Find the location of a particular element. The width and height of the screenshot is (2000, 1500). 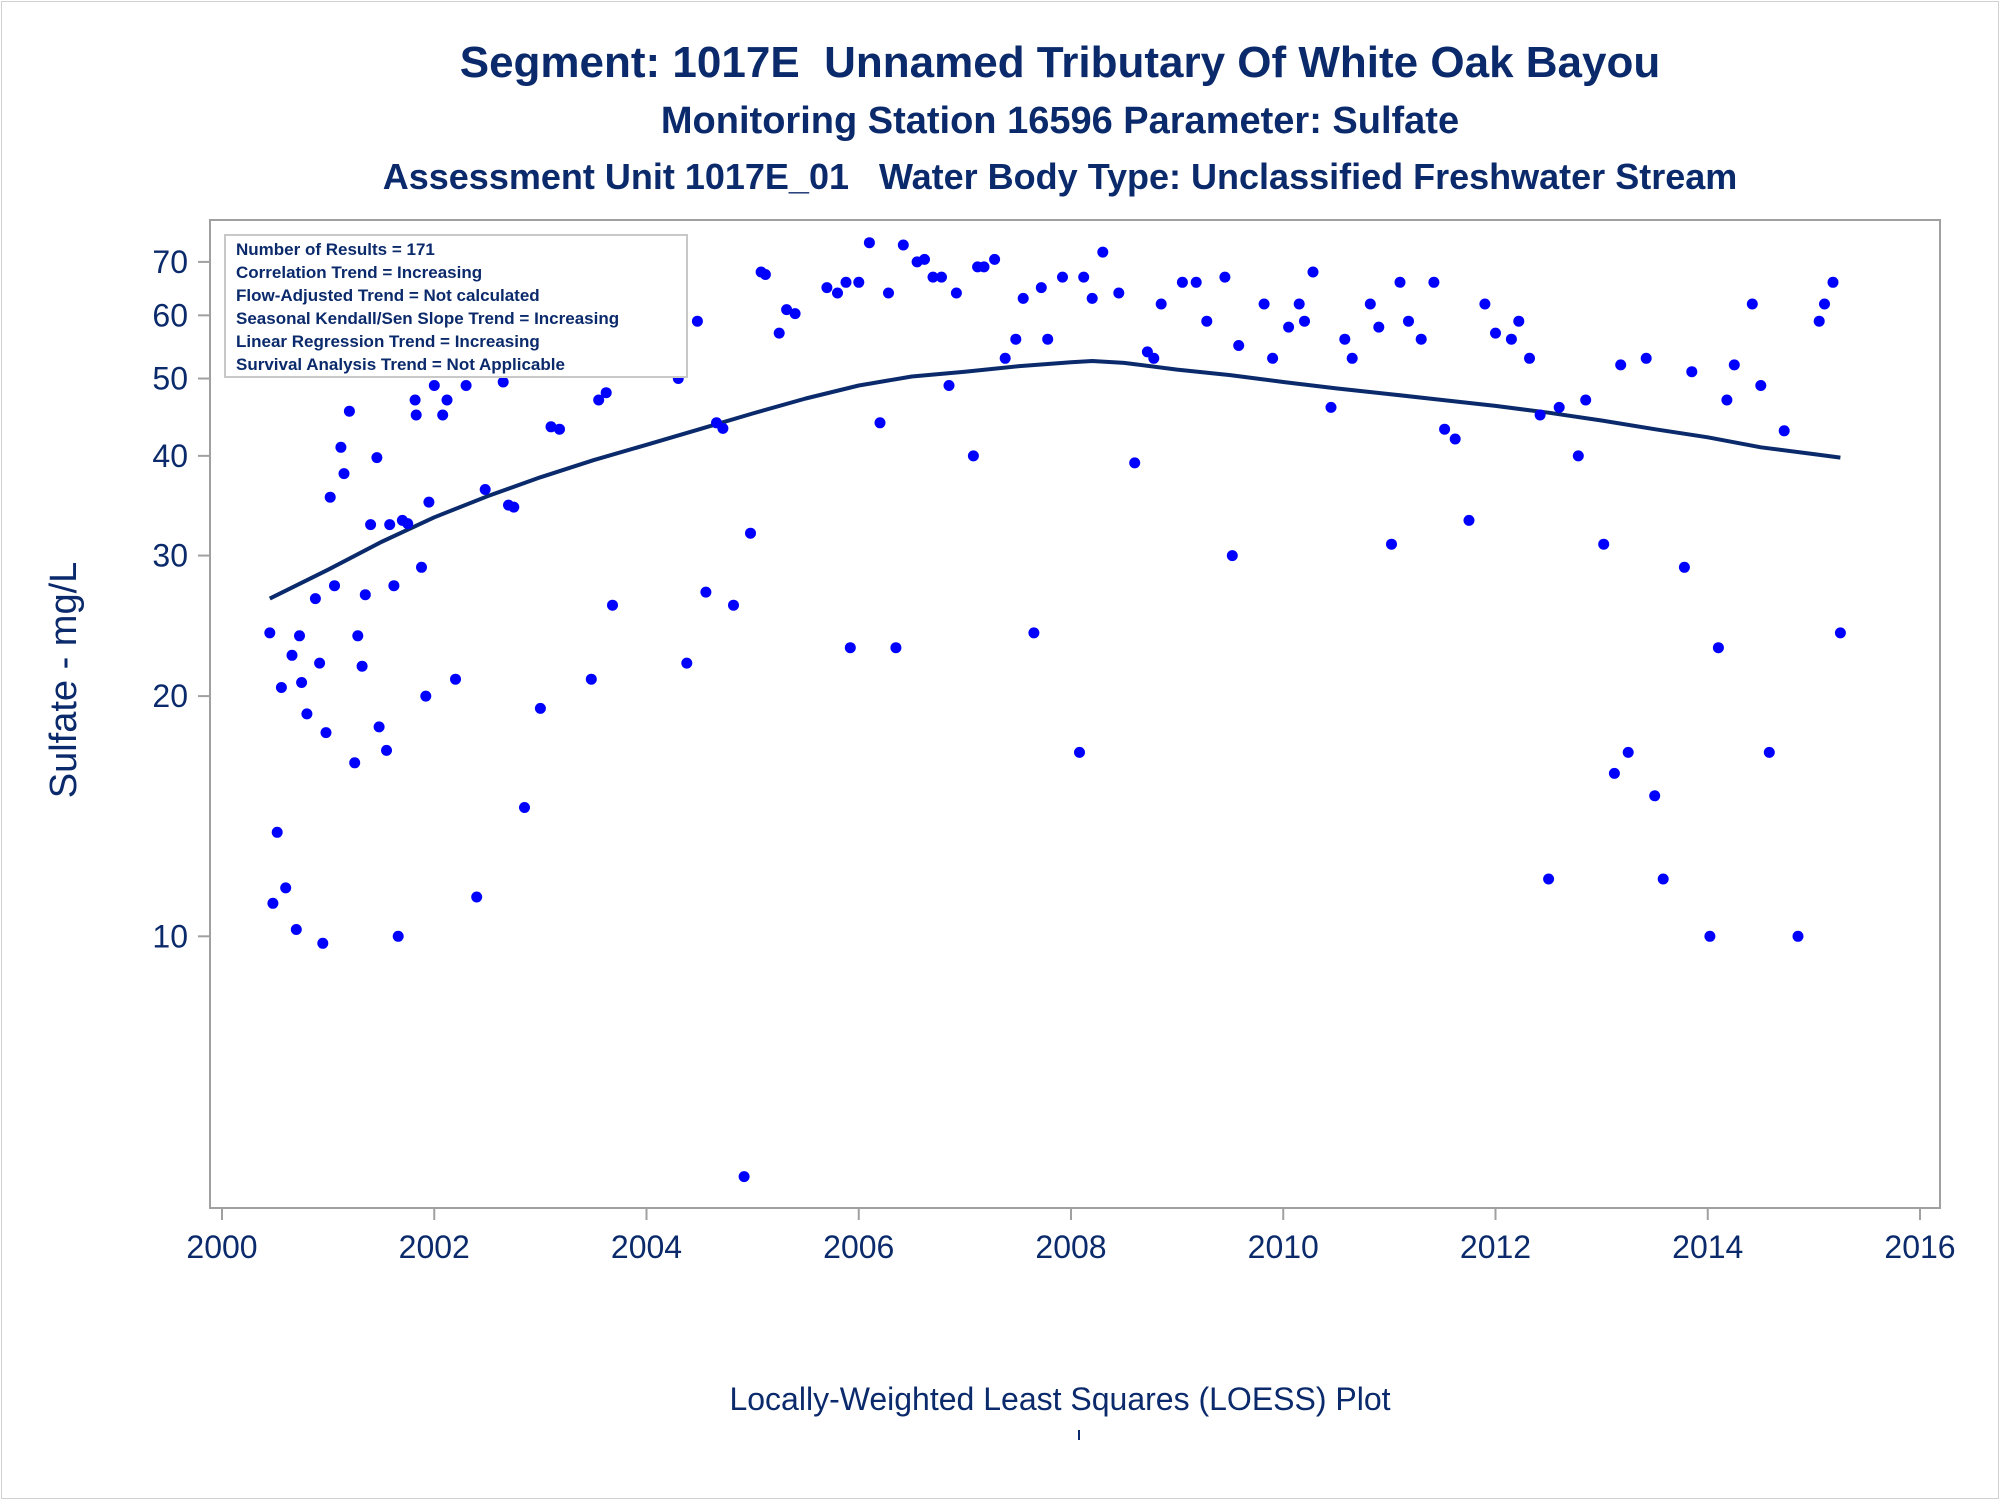

x-tick-label-2016: 2016 is located at coordinates (1919, 1247).